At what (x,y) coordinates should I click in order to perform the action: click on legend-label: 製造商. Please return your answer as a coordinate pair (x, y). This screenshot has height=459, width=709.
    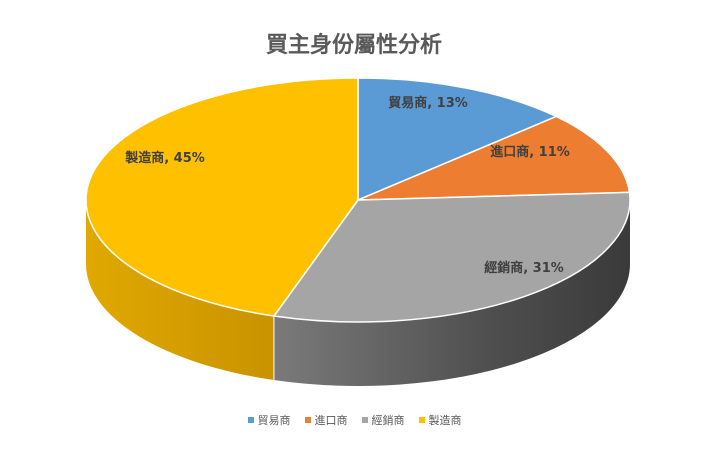
    Looking at the image, I should click on (445, 420).